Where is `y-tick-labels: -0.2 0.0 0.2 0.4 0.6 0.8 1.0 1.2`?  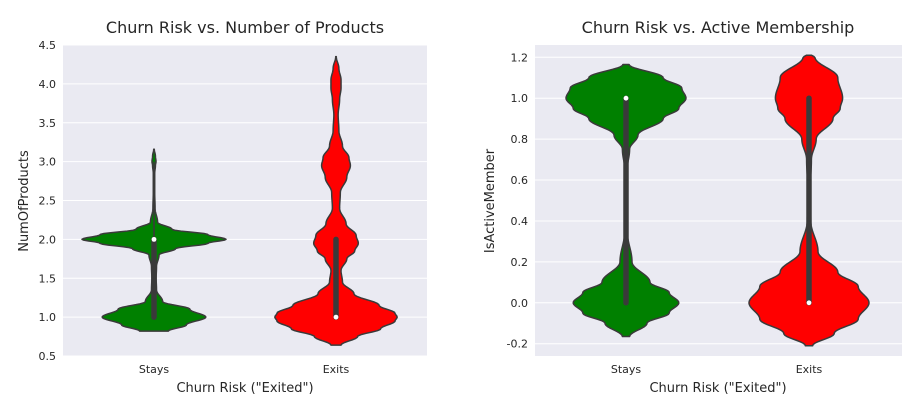
y-tick-labels: -0.2 0.0 0.2 0.4 0.6 0.8 1.0 1.2 is located at coordinates (517, 200).